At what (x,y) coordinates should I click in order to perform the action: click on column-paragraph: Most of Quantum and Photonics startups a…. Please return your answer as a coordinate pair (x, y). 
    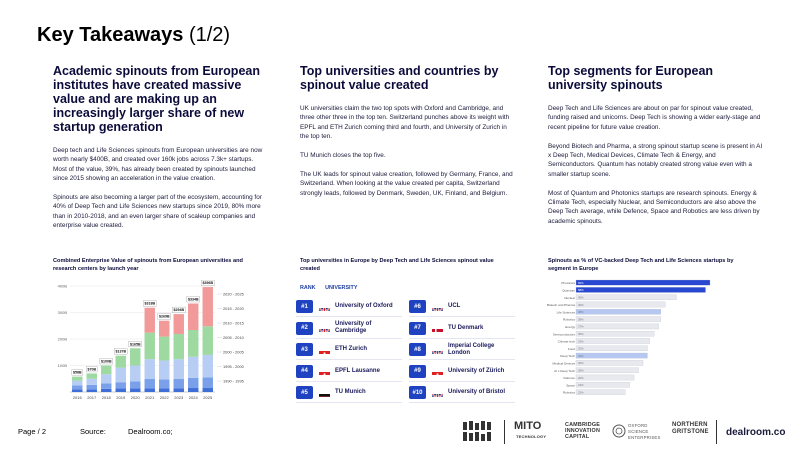
    Looking at the image, I should click on (654, 207).